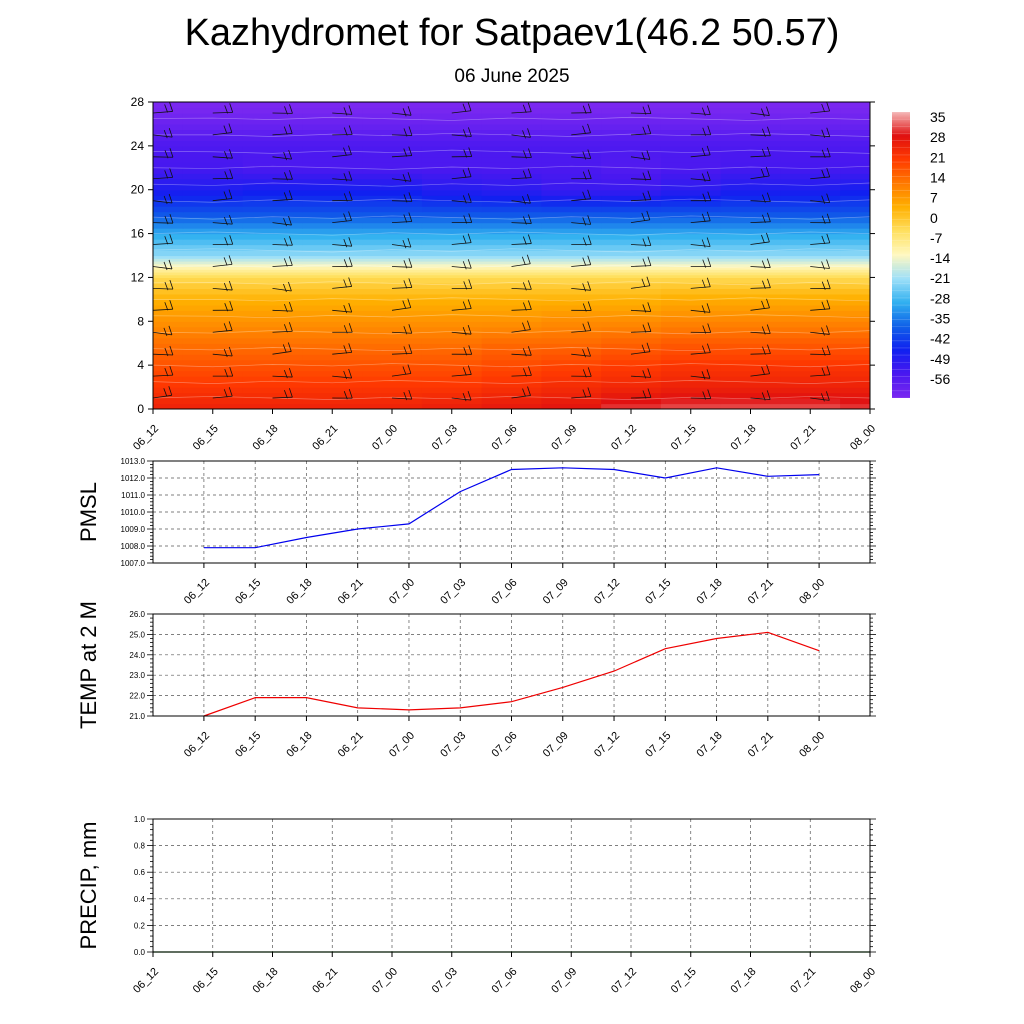 This screenshot has width=1024, height=1024. What do you see at coordinates (140, 819) in the screenshot?
I see `ytick-label: 1.0` at bounding box center [140, 819].